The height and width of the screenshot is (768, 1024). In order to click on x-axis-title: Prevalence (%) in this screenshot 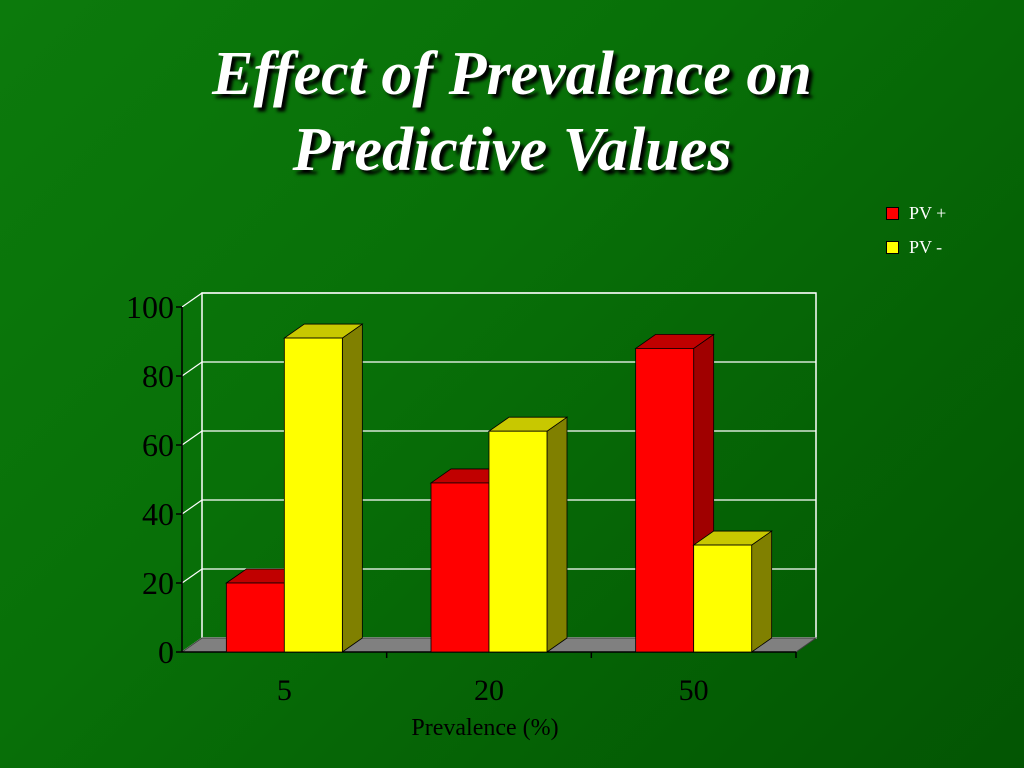, I will do `click(484, 728)`.